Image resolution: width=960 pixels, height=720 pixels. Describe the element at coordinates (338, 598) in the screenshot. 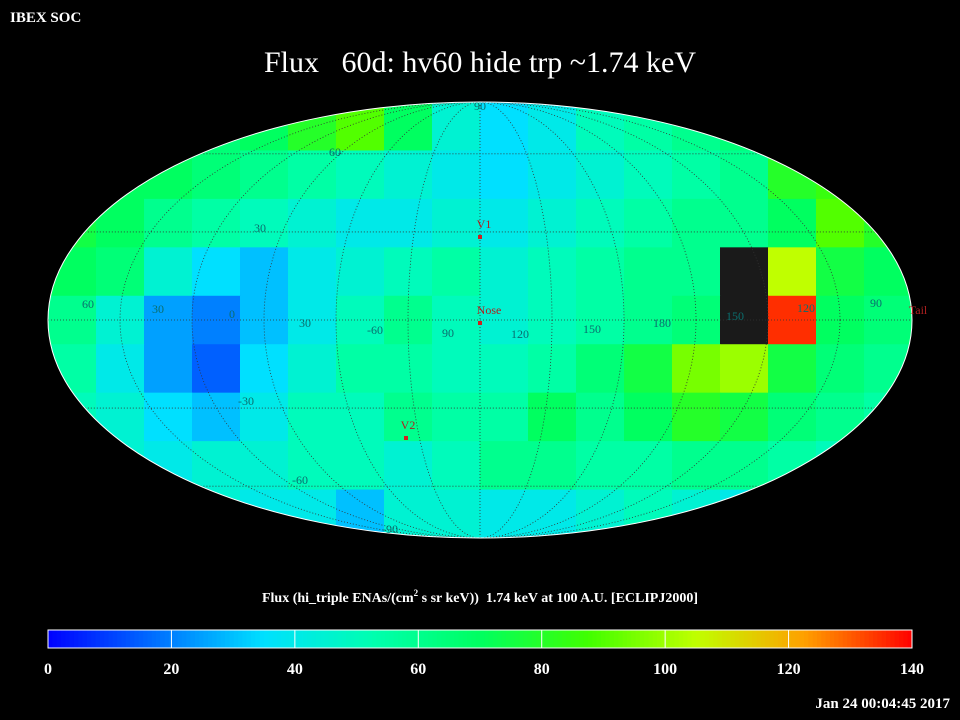

I see `label-part: Flux (hi_triple ENAs/(cm` at that location.